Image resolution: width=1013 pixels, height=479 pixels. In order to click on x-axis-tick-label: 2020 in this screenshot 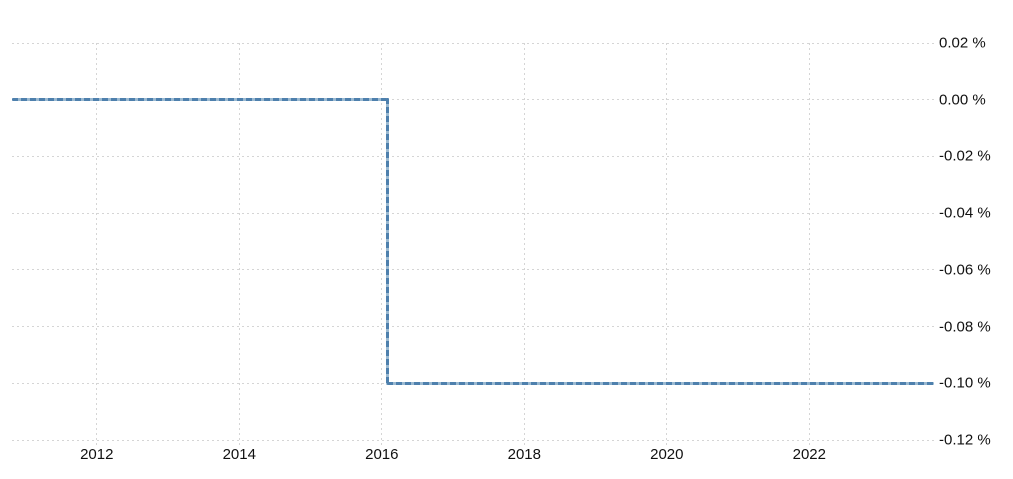, I will do `click(667, 454)`.